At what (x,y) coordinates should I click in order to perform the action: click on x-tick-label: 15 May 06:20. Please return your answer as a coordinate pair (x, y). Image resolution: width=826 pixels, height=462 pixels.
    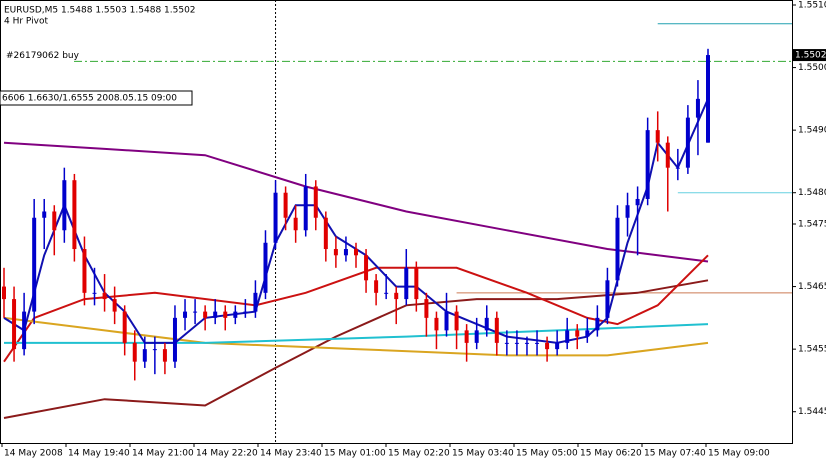
    Looking at the image, I should click on (611, 454).